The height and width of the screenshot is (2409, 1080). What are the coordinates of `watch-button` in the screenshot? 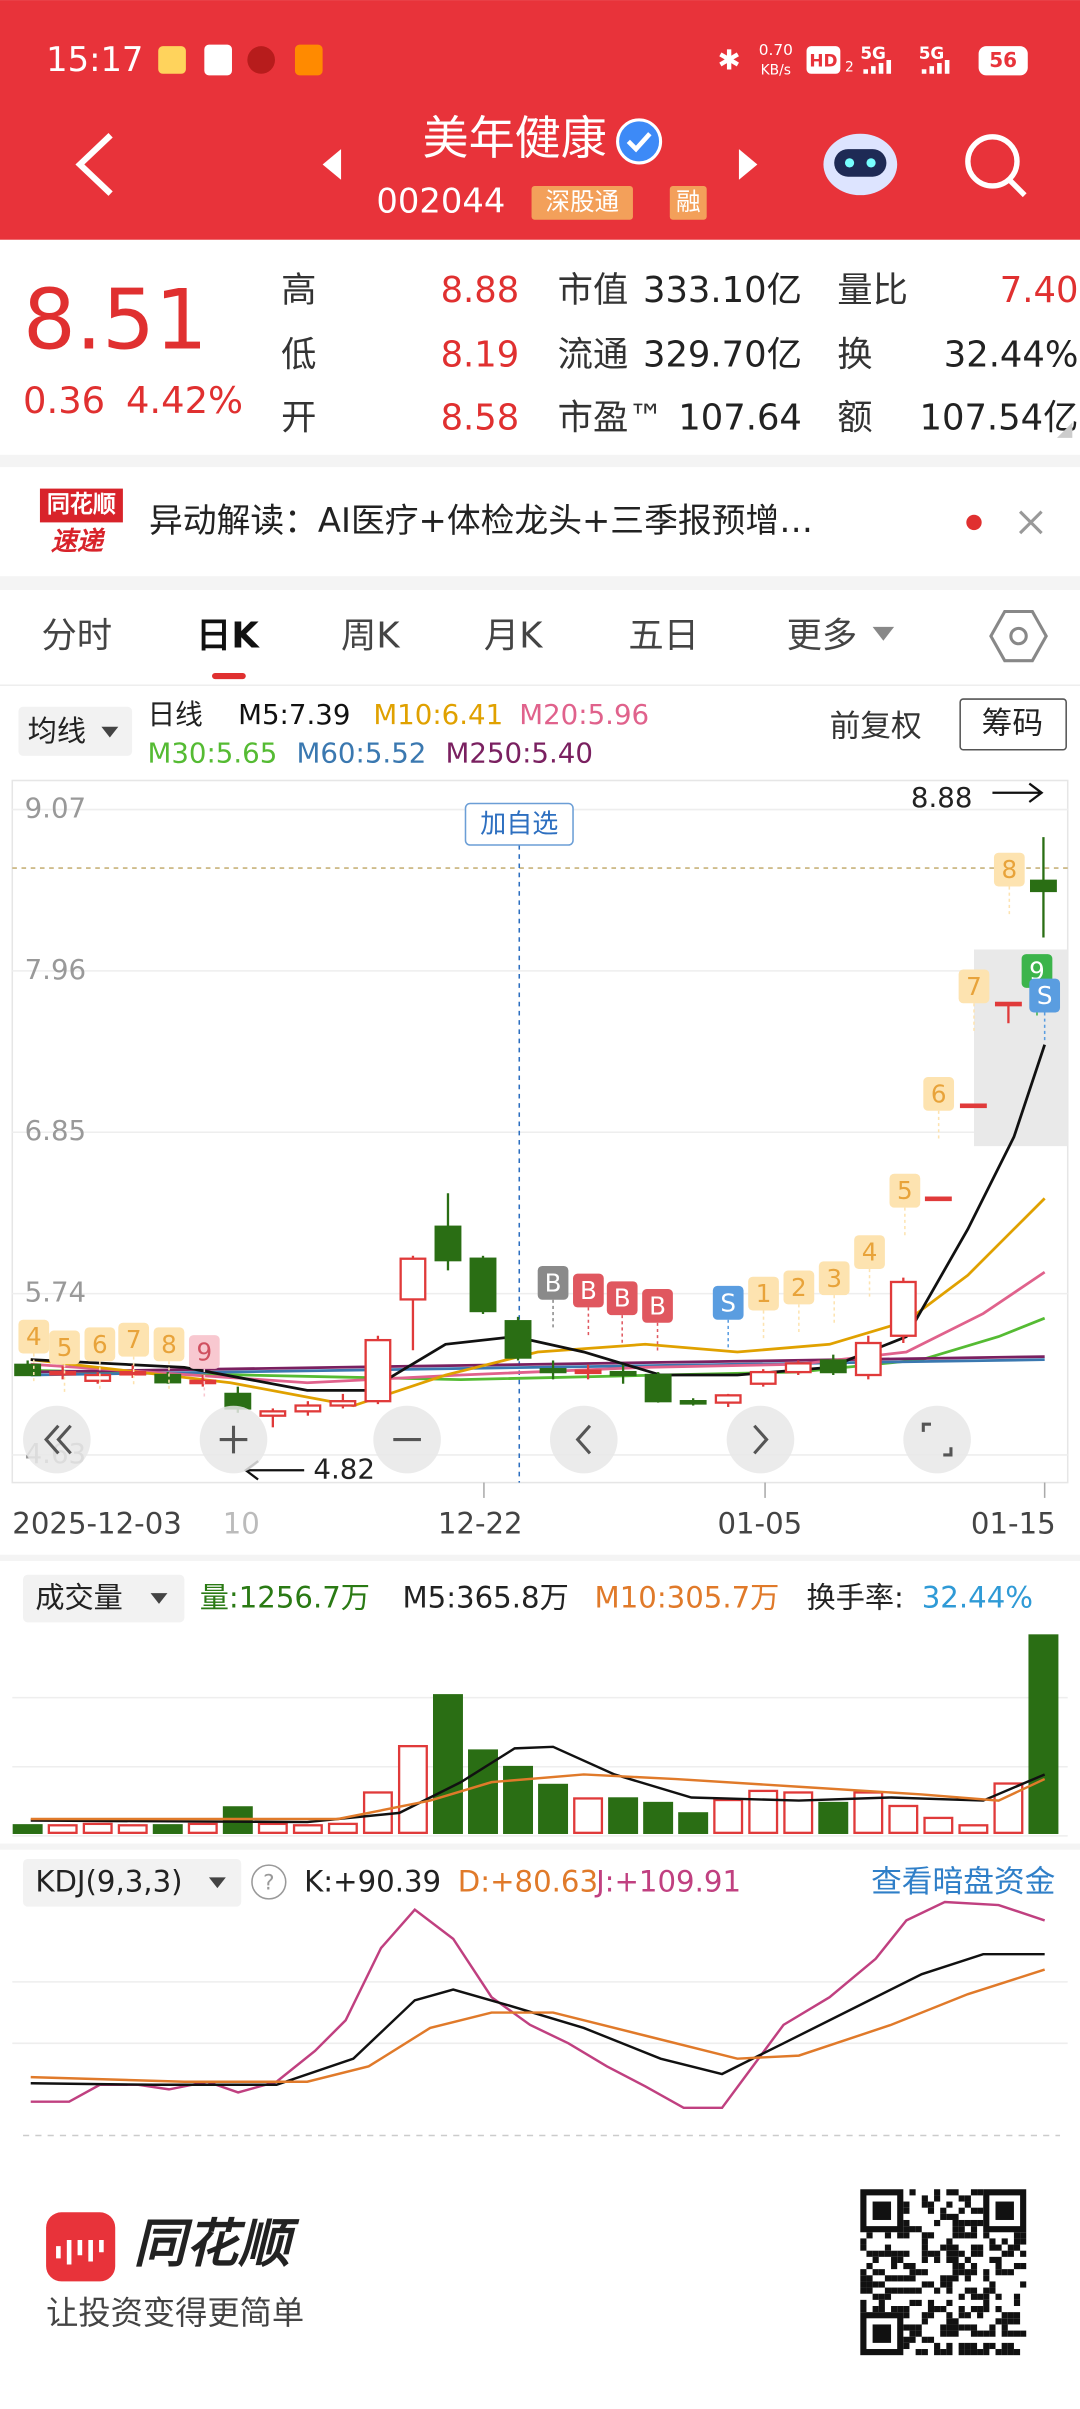 It's located at (519, 824).